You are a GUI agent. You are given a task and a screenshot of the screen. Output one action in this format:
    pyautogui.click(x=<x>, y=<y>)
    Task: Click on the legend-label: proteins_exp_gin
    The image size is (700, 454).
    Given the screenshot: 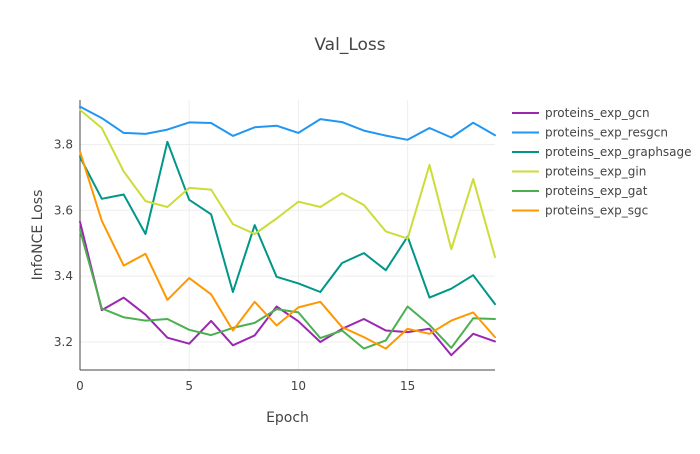 What is the action you would take?
    pyautogui.click(x=595, y=172)
    